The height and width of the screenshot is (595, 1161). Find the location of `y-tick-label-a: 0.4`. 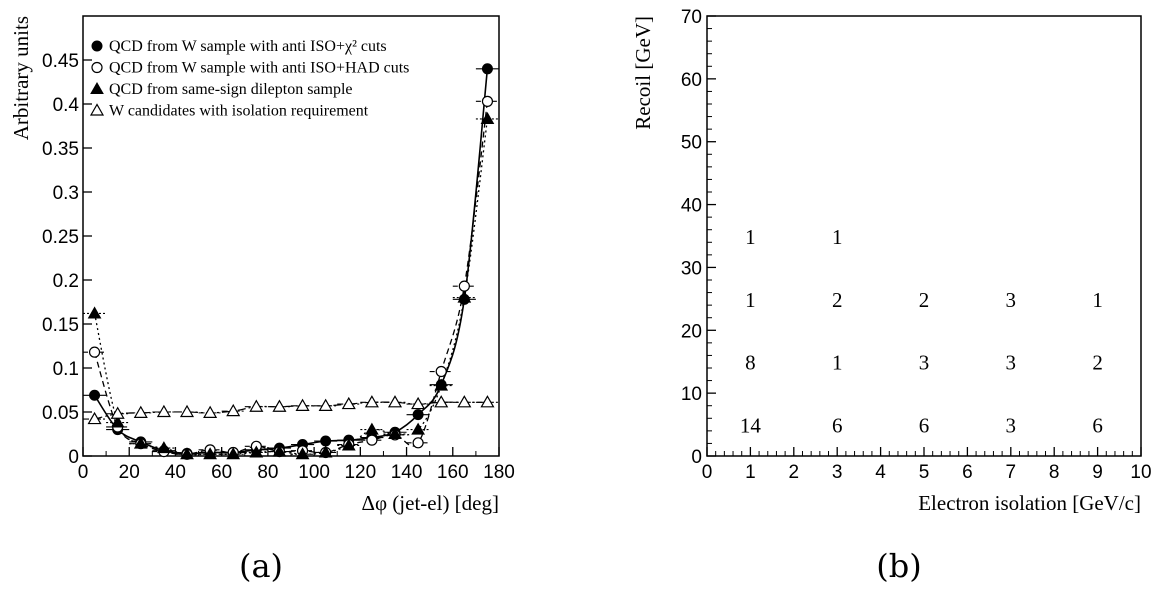

y-tick-label-a: 0.4 is located at coordinates (66, 105).